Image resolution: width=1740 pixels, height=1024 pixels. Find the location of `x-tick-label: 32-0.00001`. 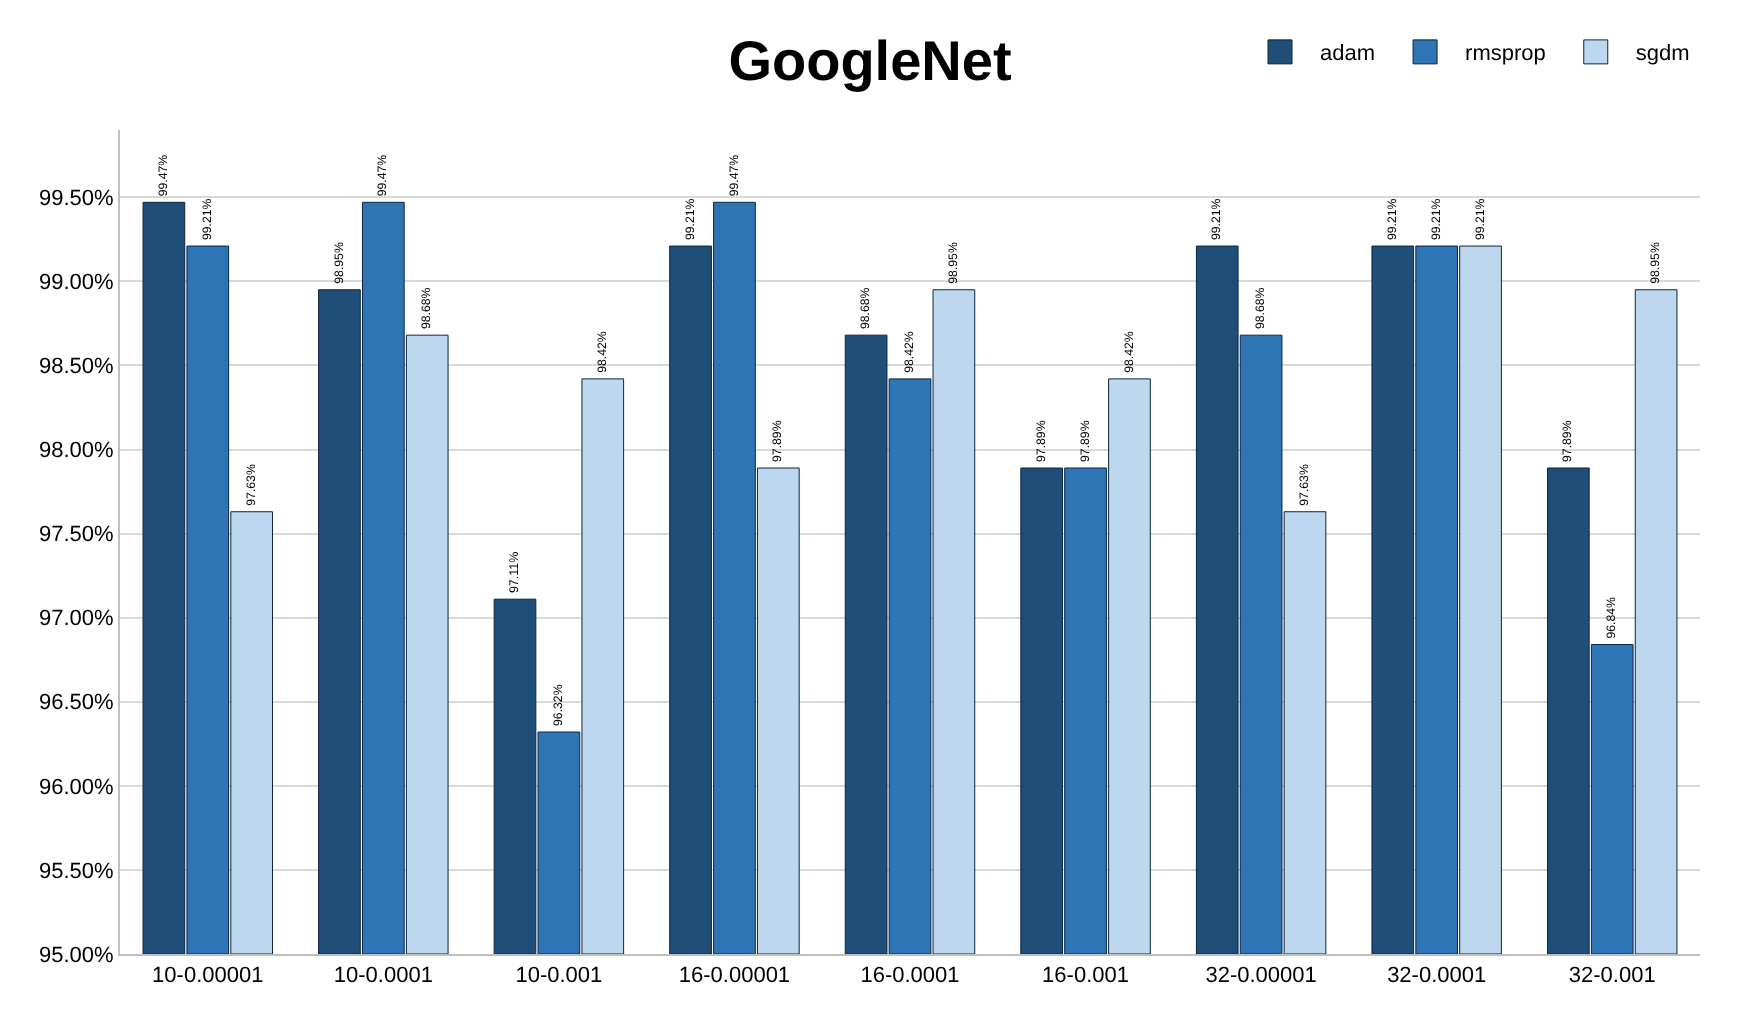

x-tick-label: 32-0.00001 is located at coordinates (1261, 976).